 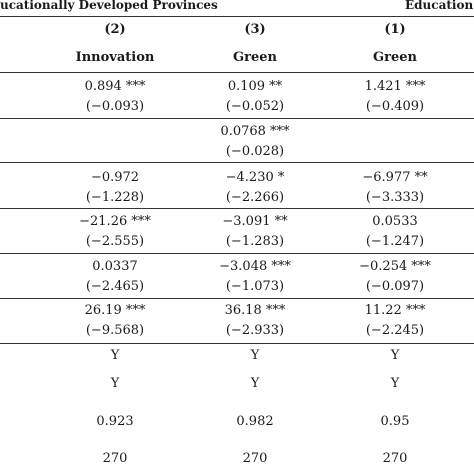 What do you see at coordinates (395, 310) in the screenshot?
I see `coefficient: 11.22 ***` at bounding box center [395, 310].